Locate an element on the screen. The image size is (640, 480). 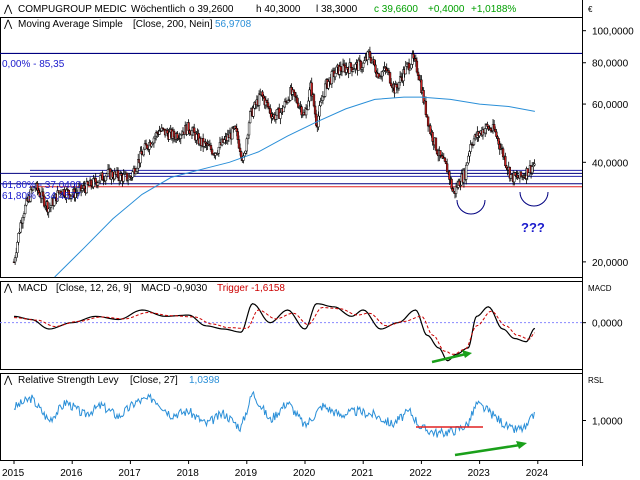
macd-title: MACD is located at coordinates (32, 288).